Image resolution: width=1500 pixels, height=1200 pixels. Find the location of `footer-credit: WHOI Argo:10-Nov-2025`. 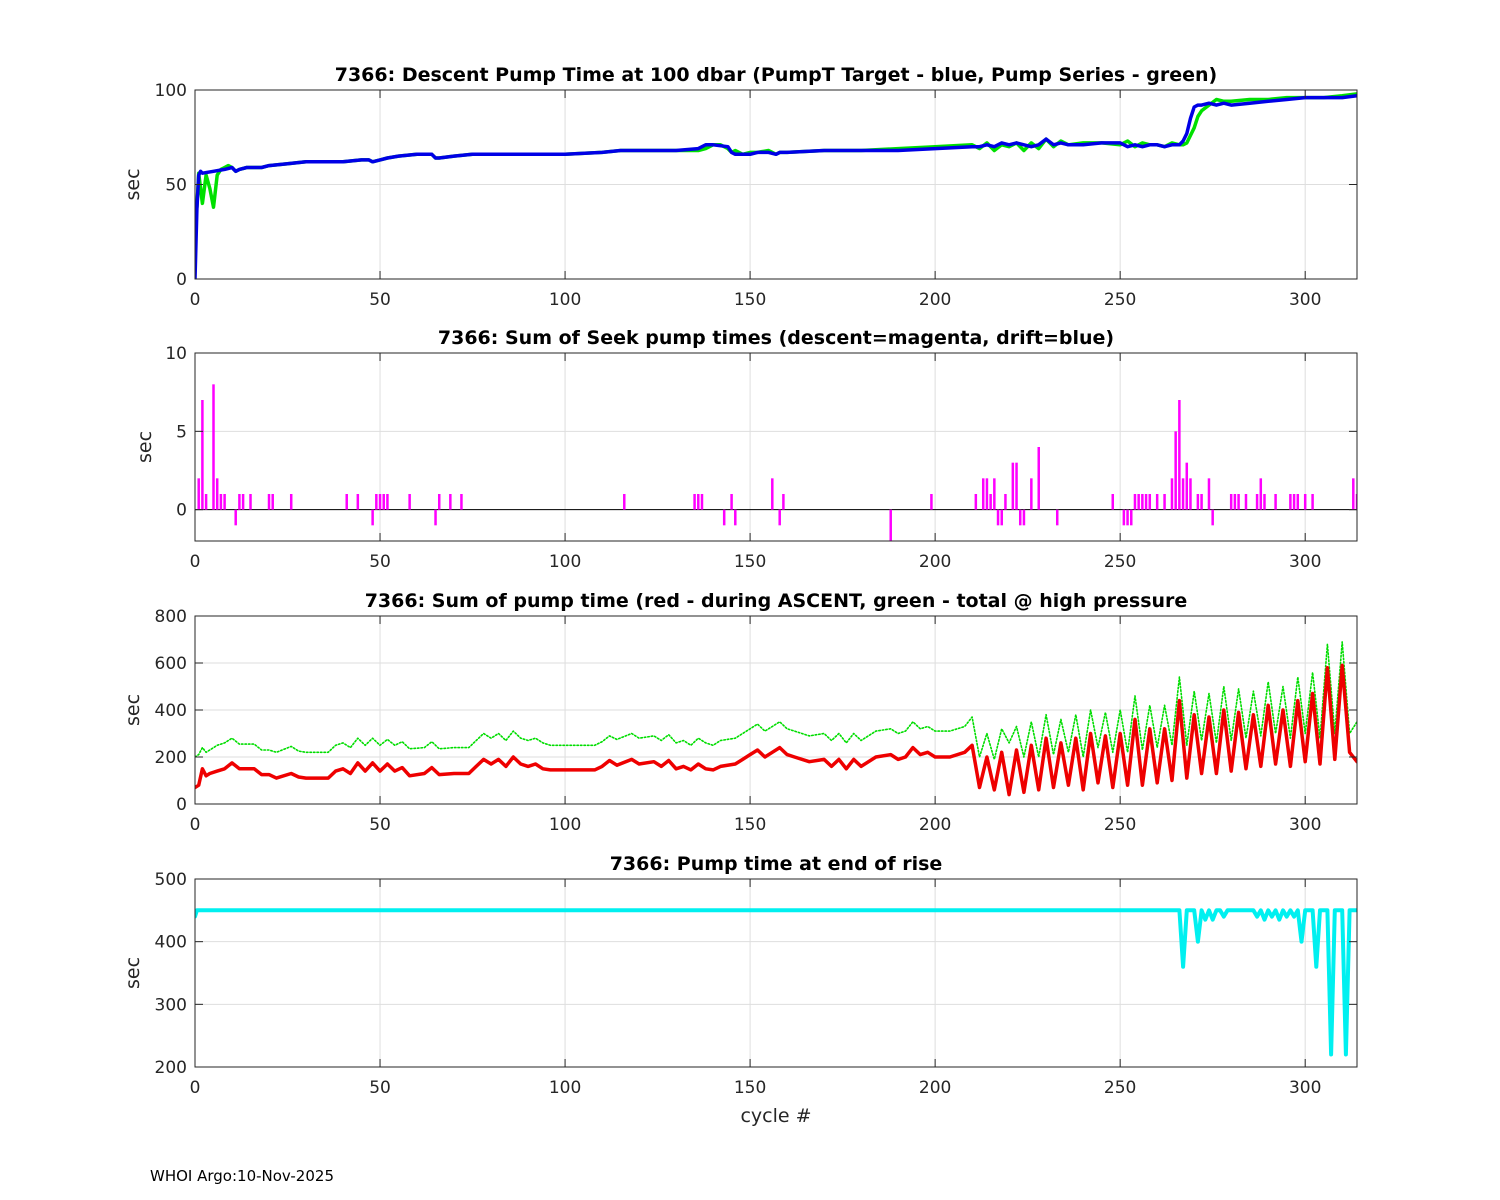

footer-credit: WHOI Argo:10-Nov-2025 is located at coordinates (242, 1176).